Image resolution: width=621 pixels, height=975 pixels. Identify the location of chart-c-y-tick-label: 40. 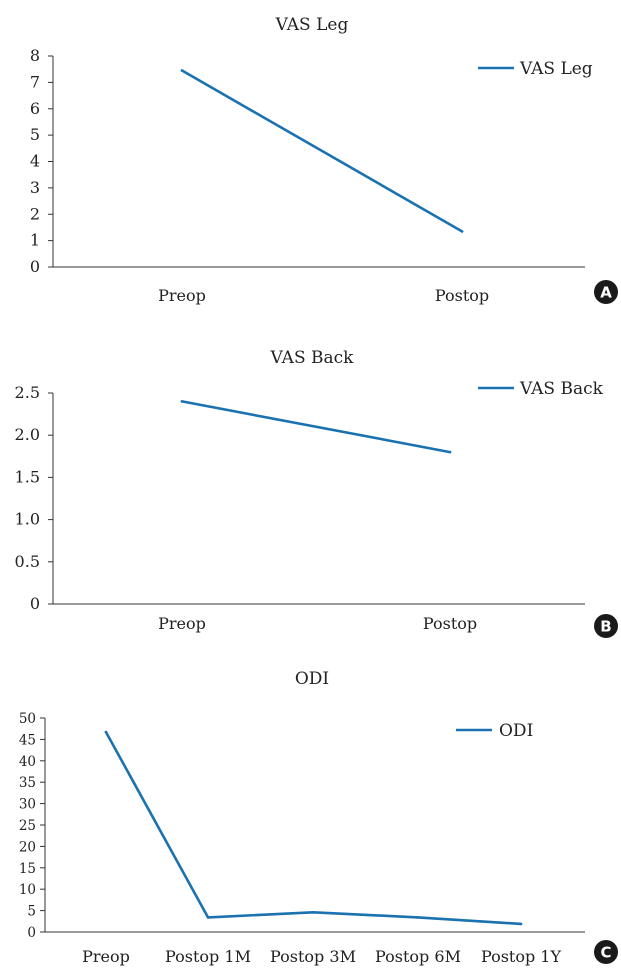
(27, 762).